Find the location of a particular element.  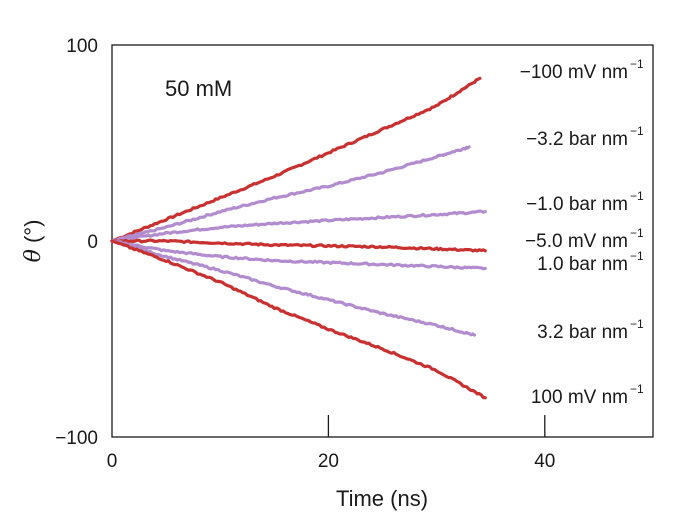

series-label-text: 1.0 bar nm is located at coordinates (582, 264).